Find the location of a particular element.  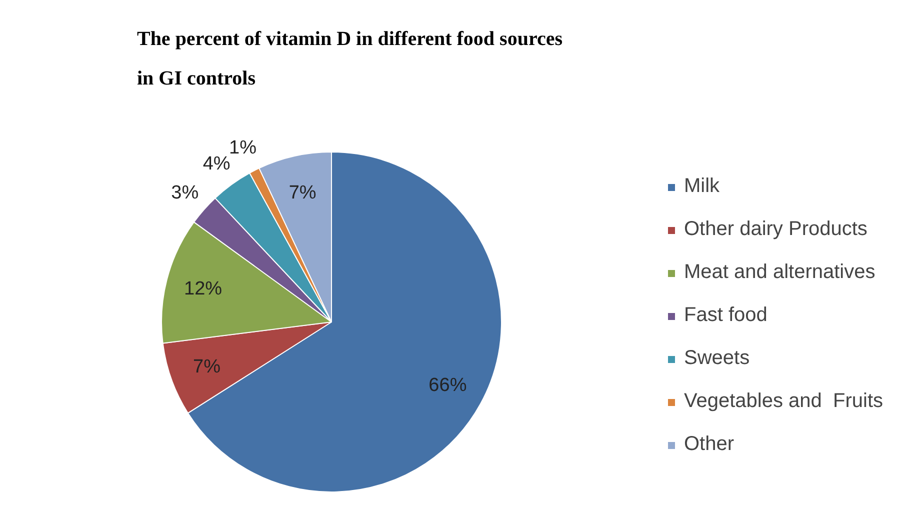

legend-label: Vegetables and Fruits is located at coordinates (784, 401).